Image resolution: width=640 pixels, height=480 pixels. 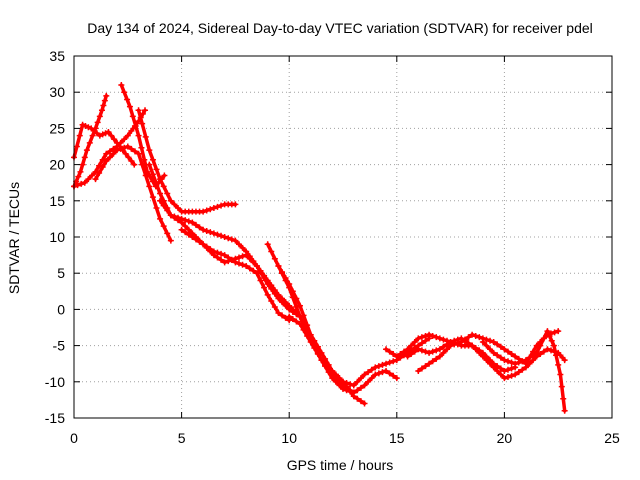 What do you see at coordinates (133, 193) in the screenshot?
I see `series-line` at bounding box center [133, 193].